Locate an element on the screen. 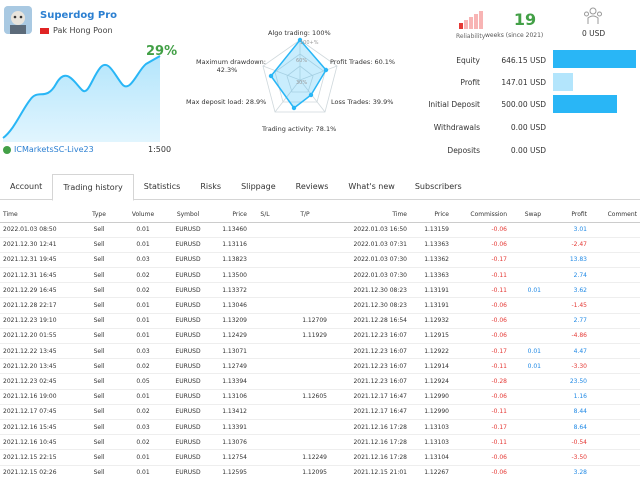 The width and height of the screenshot is (640, 480). col-symbol: Symbol is located at coordinates (188, 215).